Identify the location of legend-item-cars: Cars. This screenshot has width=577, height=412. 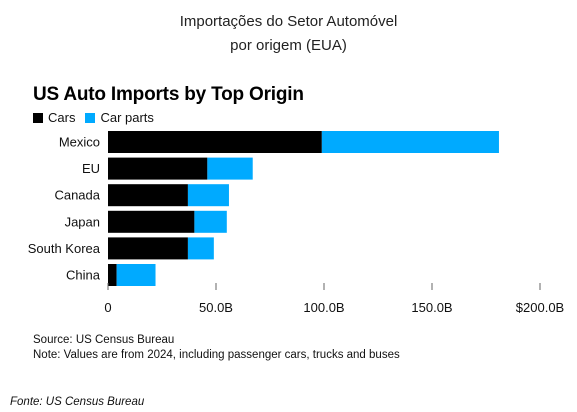
(54, 117).